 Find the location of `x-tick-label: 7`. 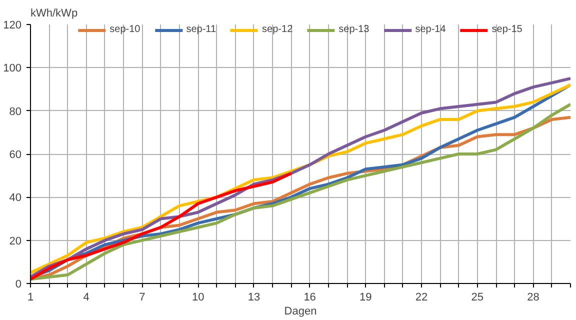

x-tick-label: 7 is located at coordinates (142, 298).